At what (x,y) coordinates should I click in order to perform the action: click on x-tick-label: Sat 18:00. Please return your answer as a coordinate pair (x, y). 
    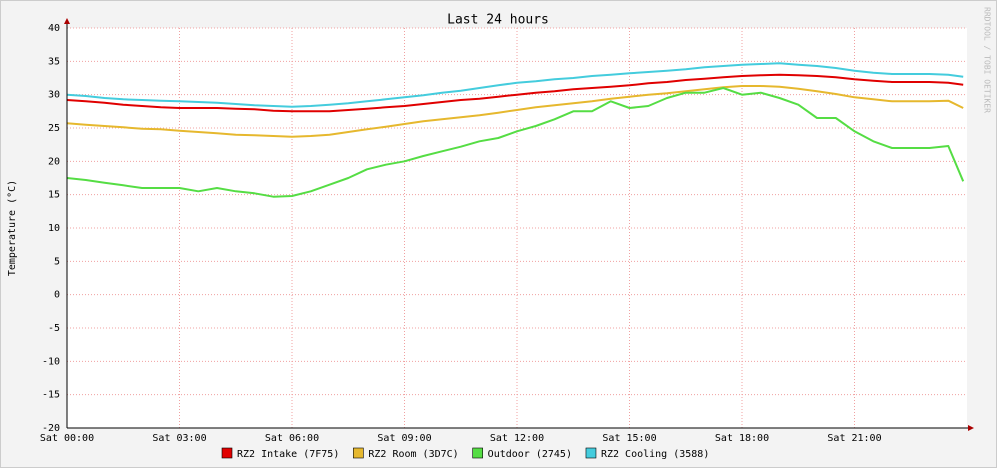
    Looking at the image, I should click on (742, 438).